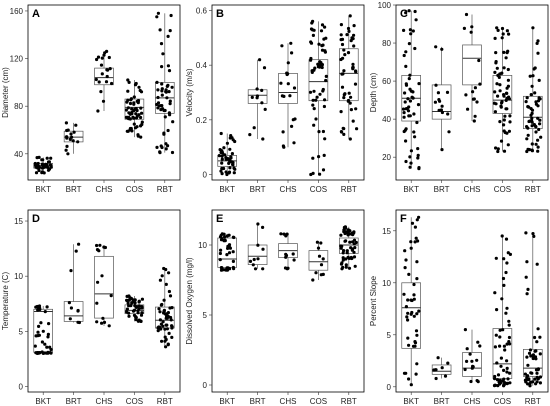 This screenshot has width=550, height=406. Describe the element at coordinates (189, 300) in the screenshot. I see `y-axis-title: Dissolved Oxygen (mg/l)` at that location.